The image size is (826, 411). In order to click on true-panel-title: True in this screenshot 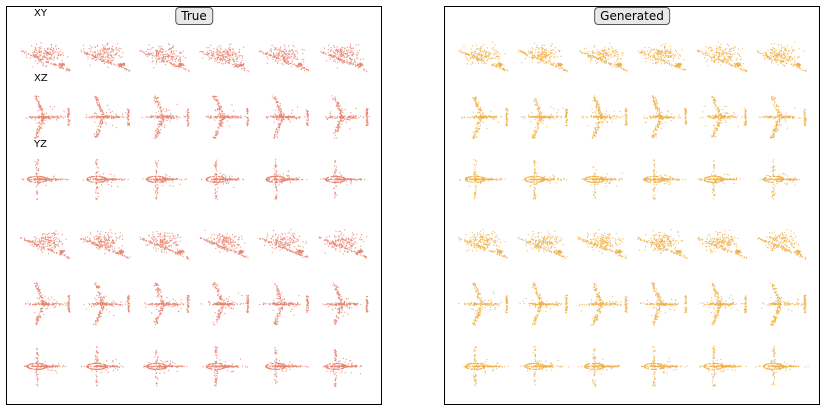, I will do `click(194, 16)`.